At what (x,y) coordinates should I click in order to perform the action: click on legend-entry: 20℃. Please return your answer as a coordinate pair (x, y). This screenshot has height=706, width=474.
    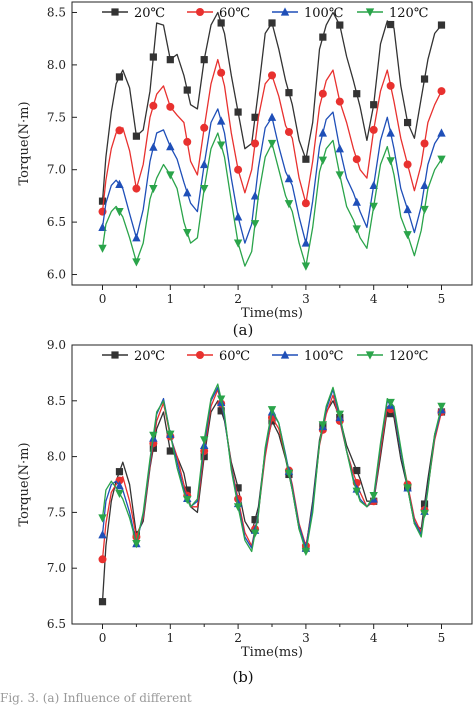
    Looking at the image, I should click on (149, 13).